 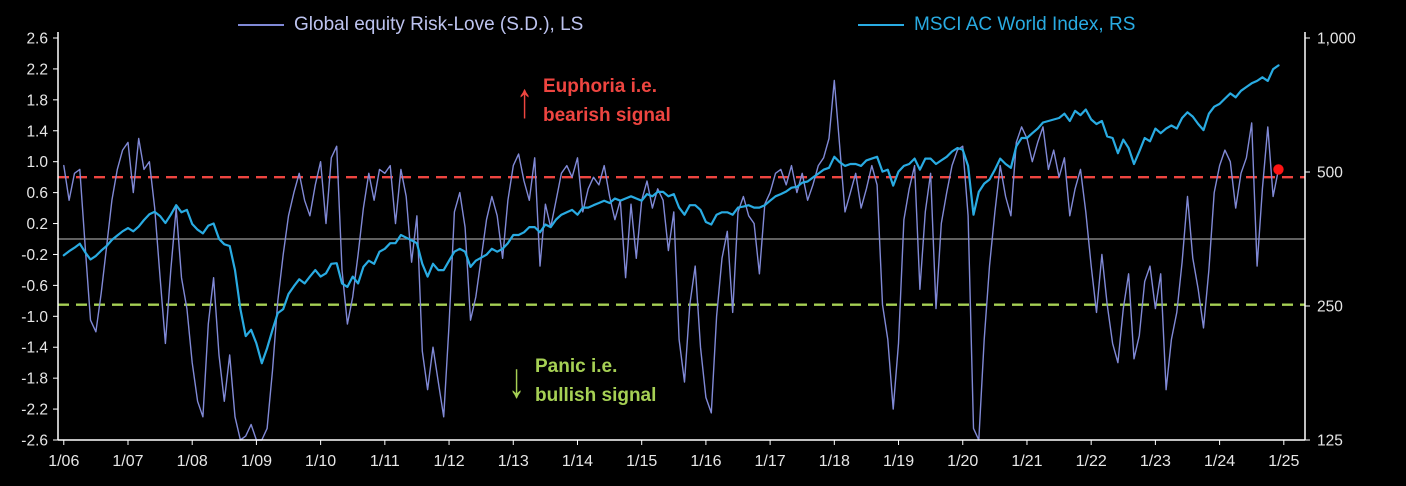 I want to click on euphoria-annotation: ↑ Euphoria i.e. bearish signal, so click(x=593, y=101).